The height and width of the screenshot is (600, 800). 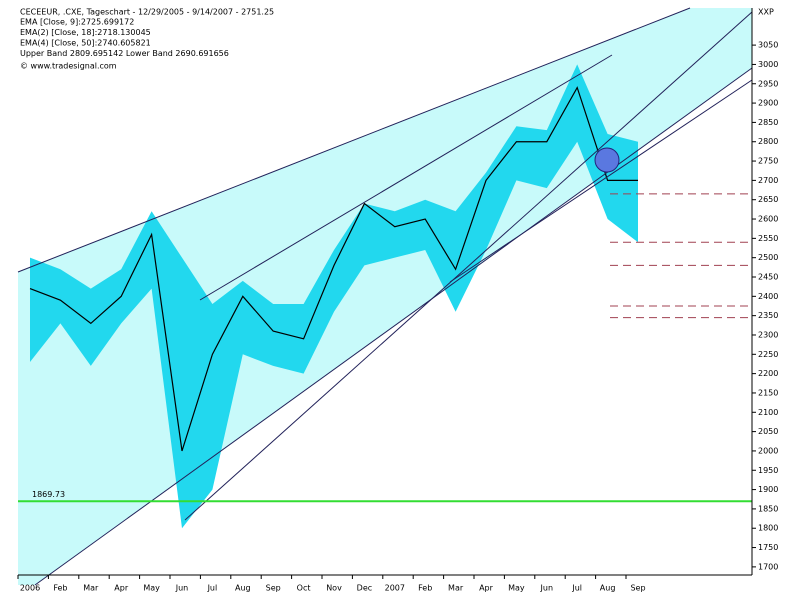 What do you see at coordinates (768, 277) in the screenshot?
I see `y-tick-label: 2450` at bounding box center [768, 277].